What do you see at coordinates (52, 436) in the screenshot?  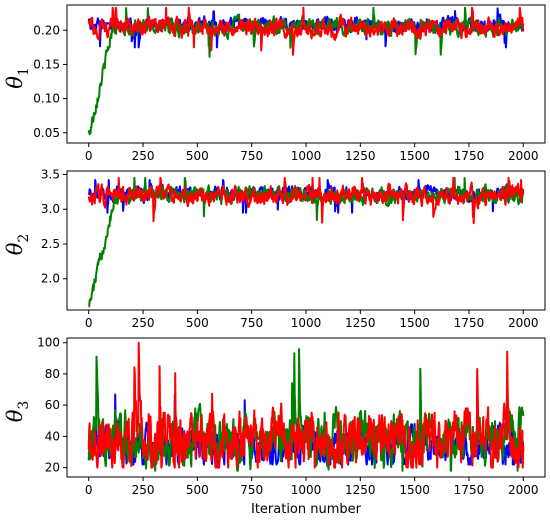 I see `y-tick-label: 40` at bounding box center [52, 436].